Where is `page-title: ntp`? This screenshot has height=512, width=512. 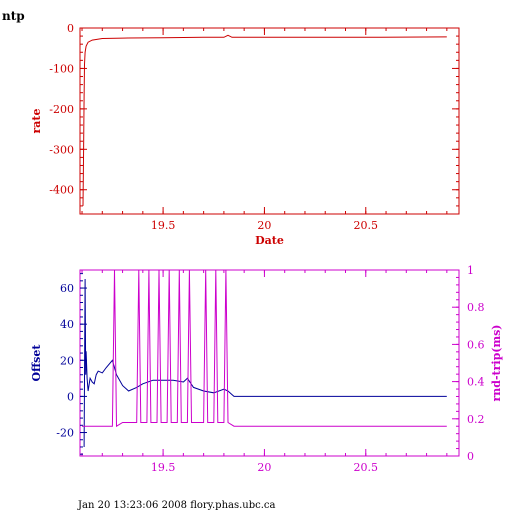
page-title: ntp is located at coordinates (13, 16).